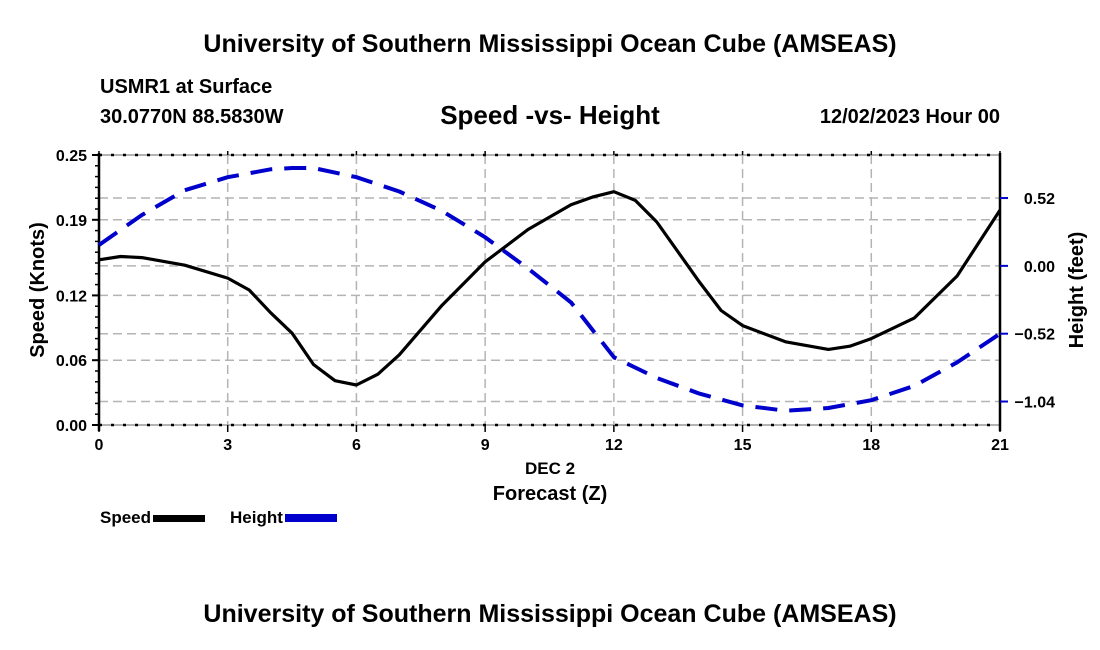  What do you see at coordinates (1035, 335) in the screenshot?
I see `y2-tick-label: −0.52` at bounding box center [1035, 335].